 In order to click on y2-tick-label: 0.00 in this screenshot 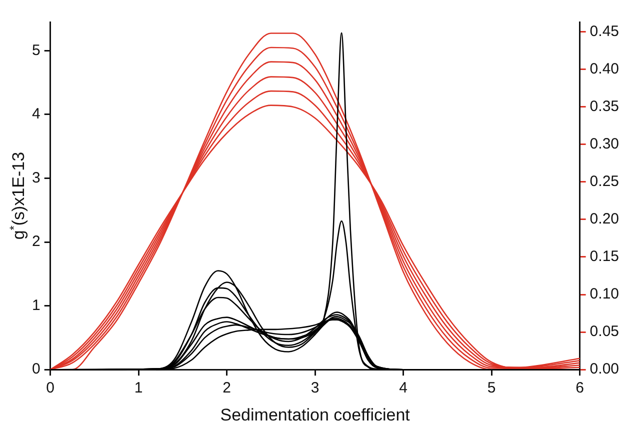, I will do `click(605, 369)`.